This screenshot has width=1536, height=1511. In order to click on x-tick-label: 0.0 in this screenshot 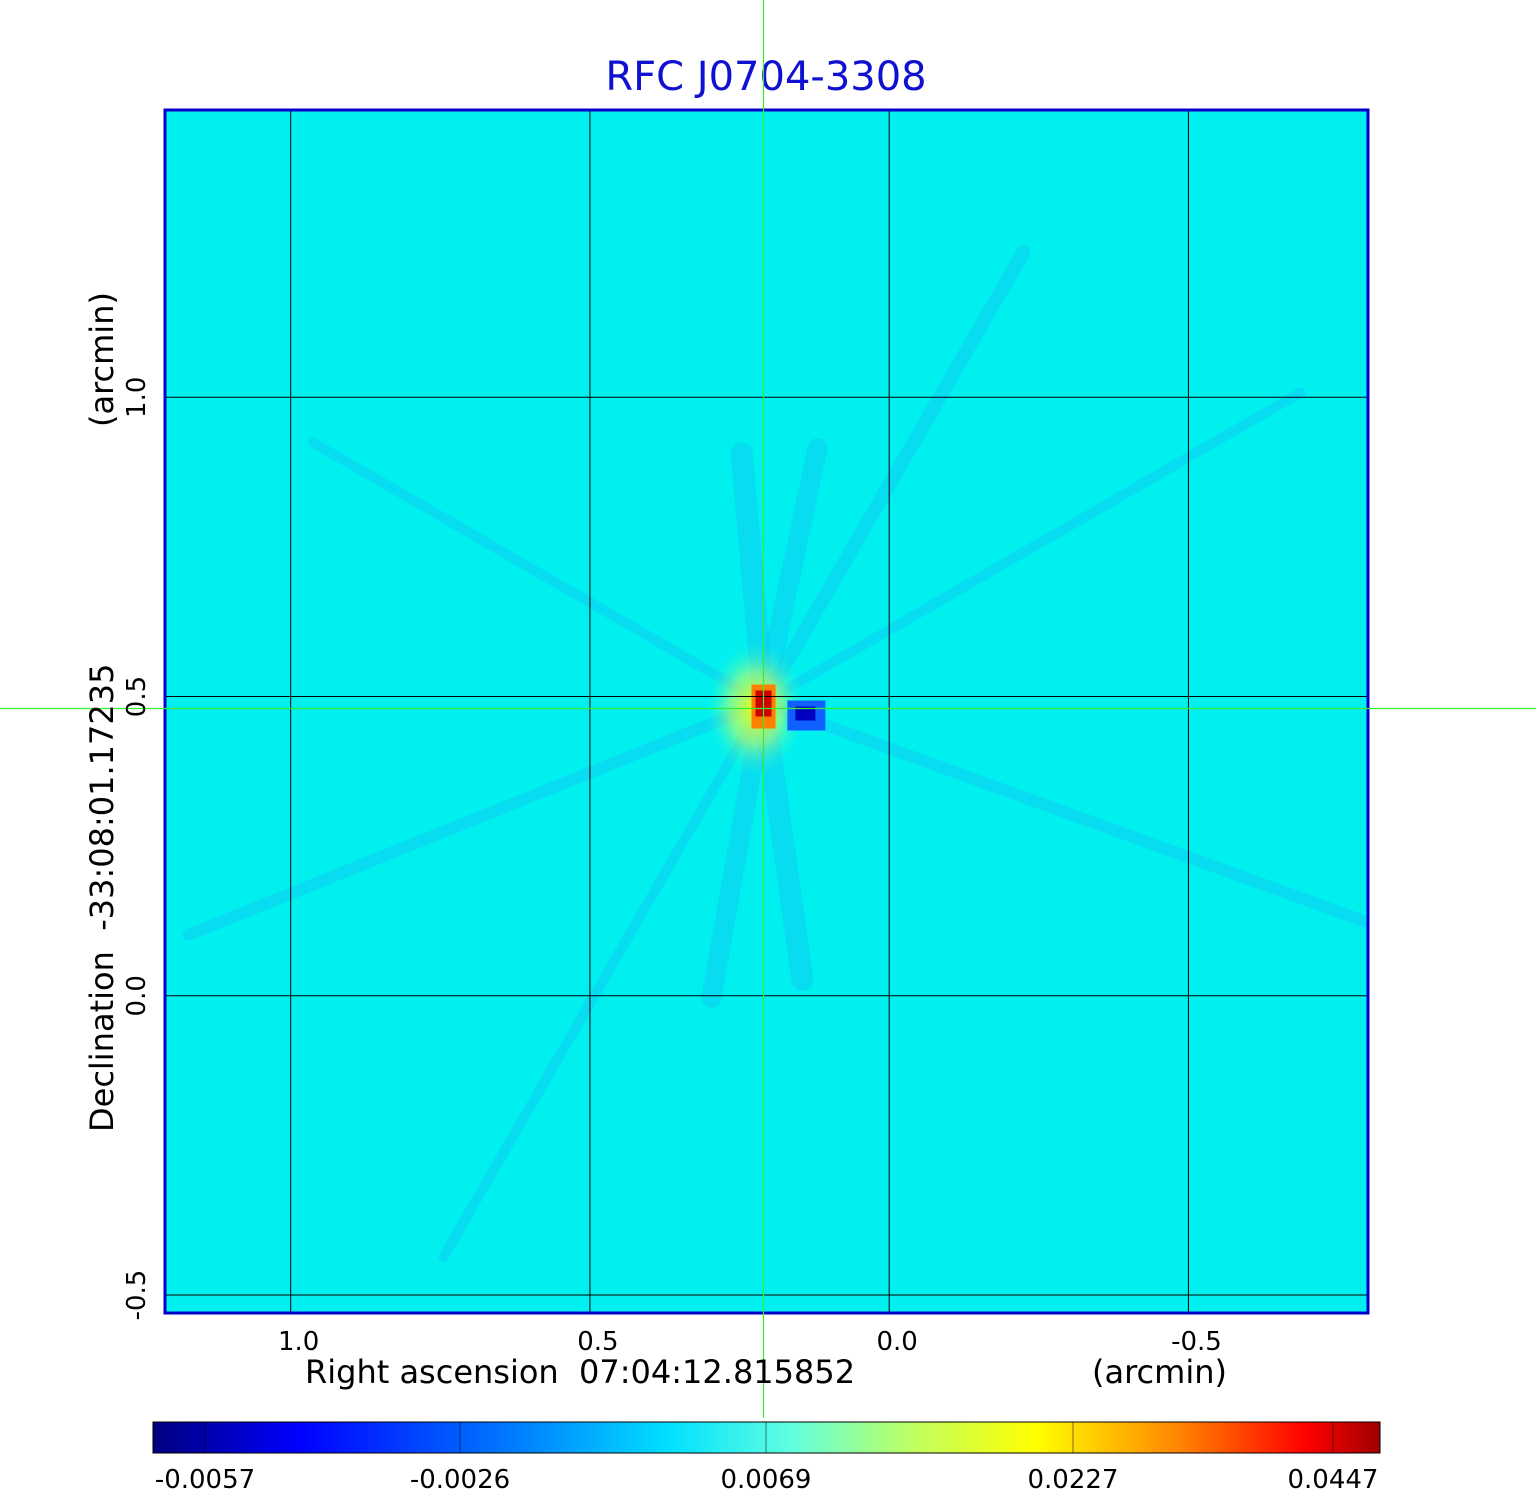, I will do `click(897, 1342)`.